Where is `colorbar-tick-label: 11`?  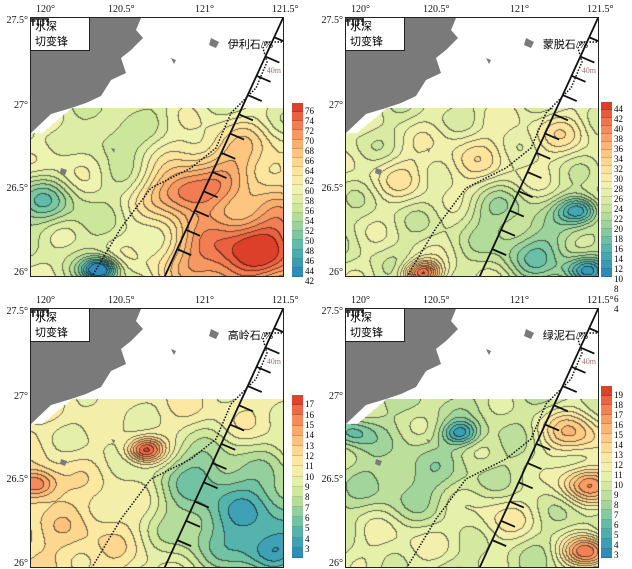
colorbar-tick-label: 11 is located at coordinates (309, 466).